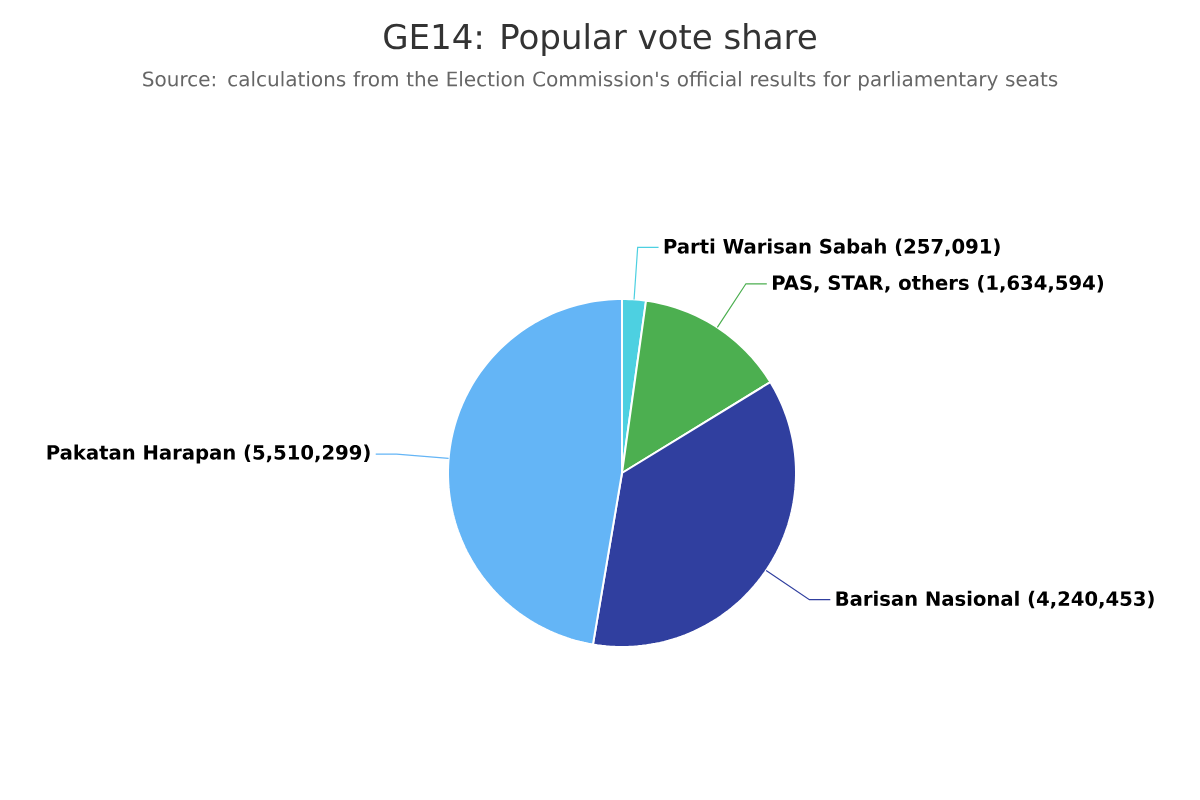 This screenshot has height=800, width=1200. What do you see at coordinates (600, 39) in the screenshot?
I see `chart-title: GE14: Popular vote share` at bounding box center [600, 39].